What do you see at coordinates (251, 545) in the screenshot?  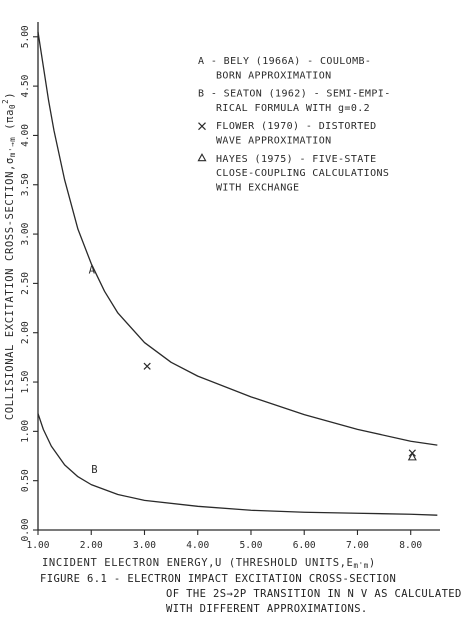 I see `x-tick-label: 5.00` at bounding box center [251, 545].